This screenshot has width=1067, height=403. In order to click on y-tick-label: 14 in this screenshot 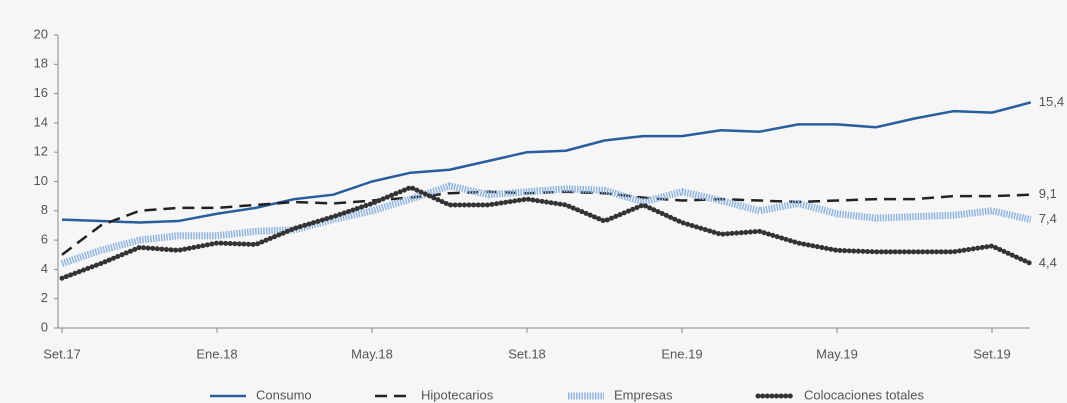, I will do `click(41, 121)`.